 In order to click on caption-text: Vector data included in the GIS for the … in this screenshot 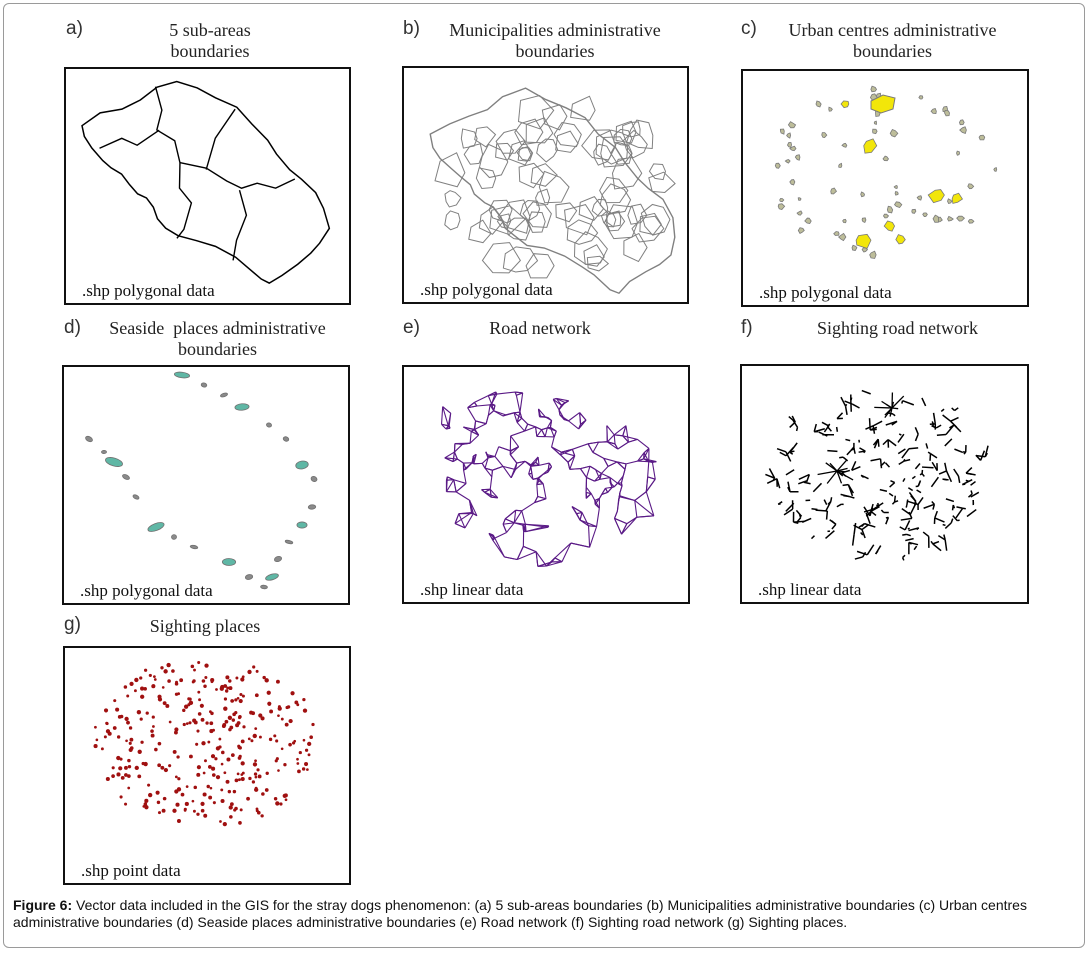, I will do `click(520, 913)`.